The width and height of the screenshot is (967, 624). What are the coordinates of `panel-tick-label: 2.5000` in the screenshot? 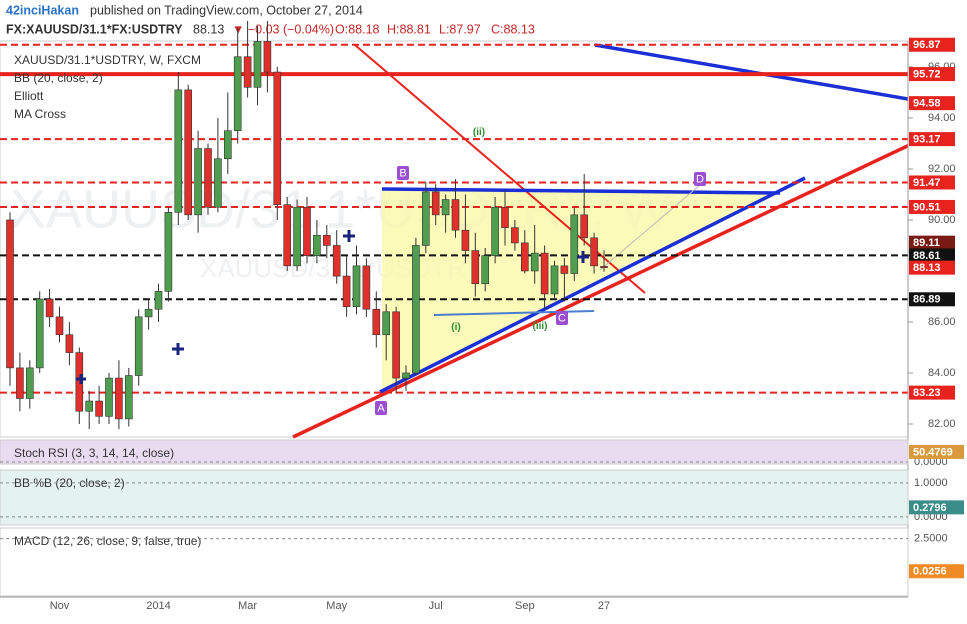 It's located at (931, 538).